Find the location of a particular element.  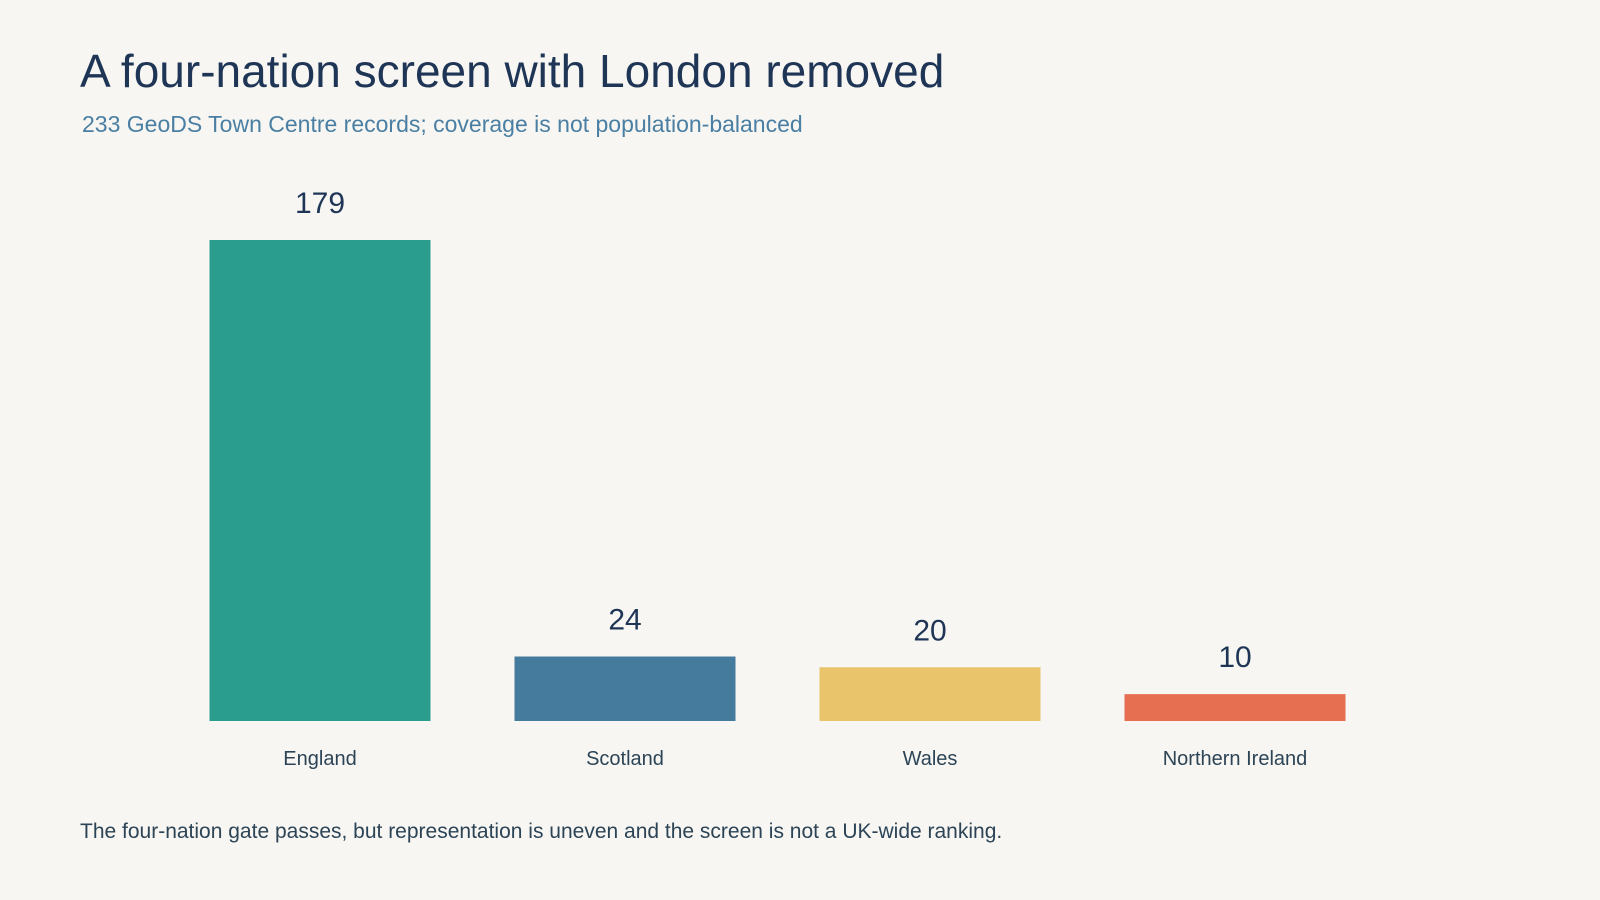

bar-scotland is located at coordinates (625, 688).